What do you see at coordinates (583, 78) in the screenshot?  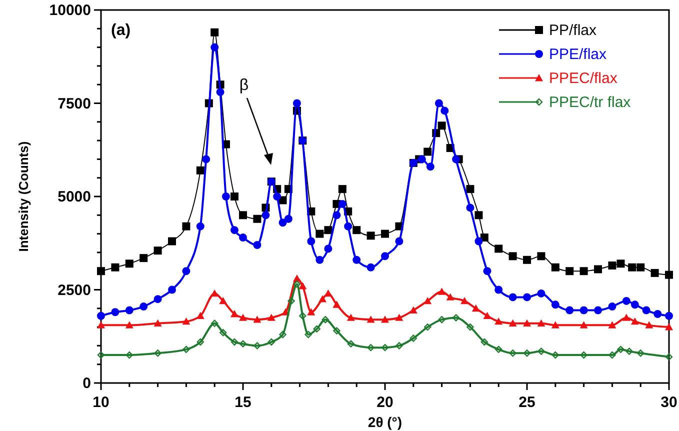 I see `legend-label: PPEC/flax` at bounding box center [583, 78].